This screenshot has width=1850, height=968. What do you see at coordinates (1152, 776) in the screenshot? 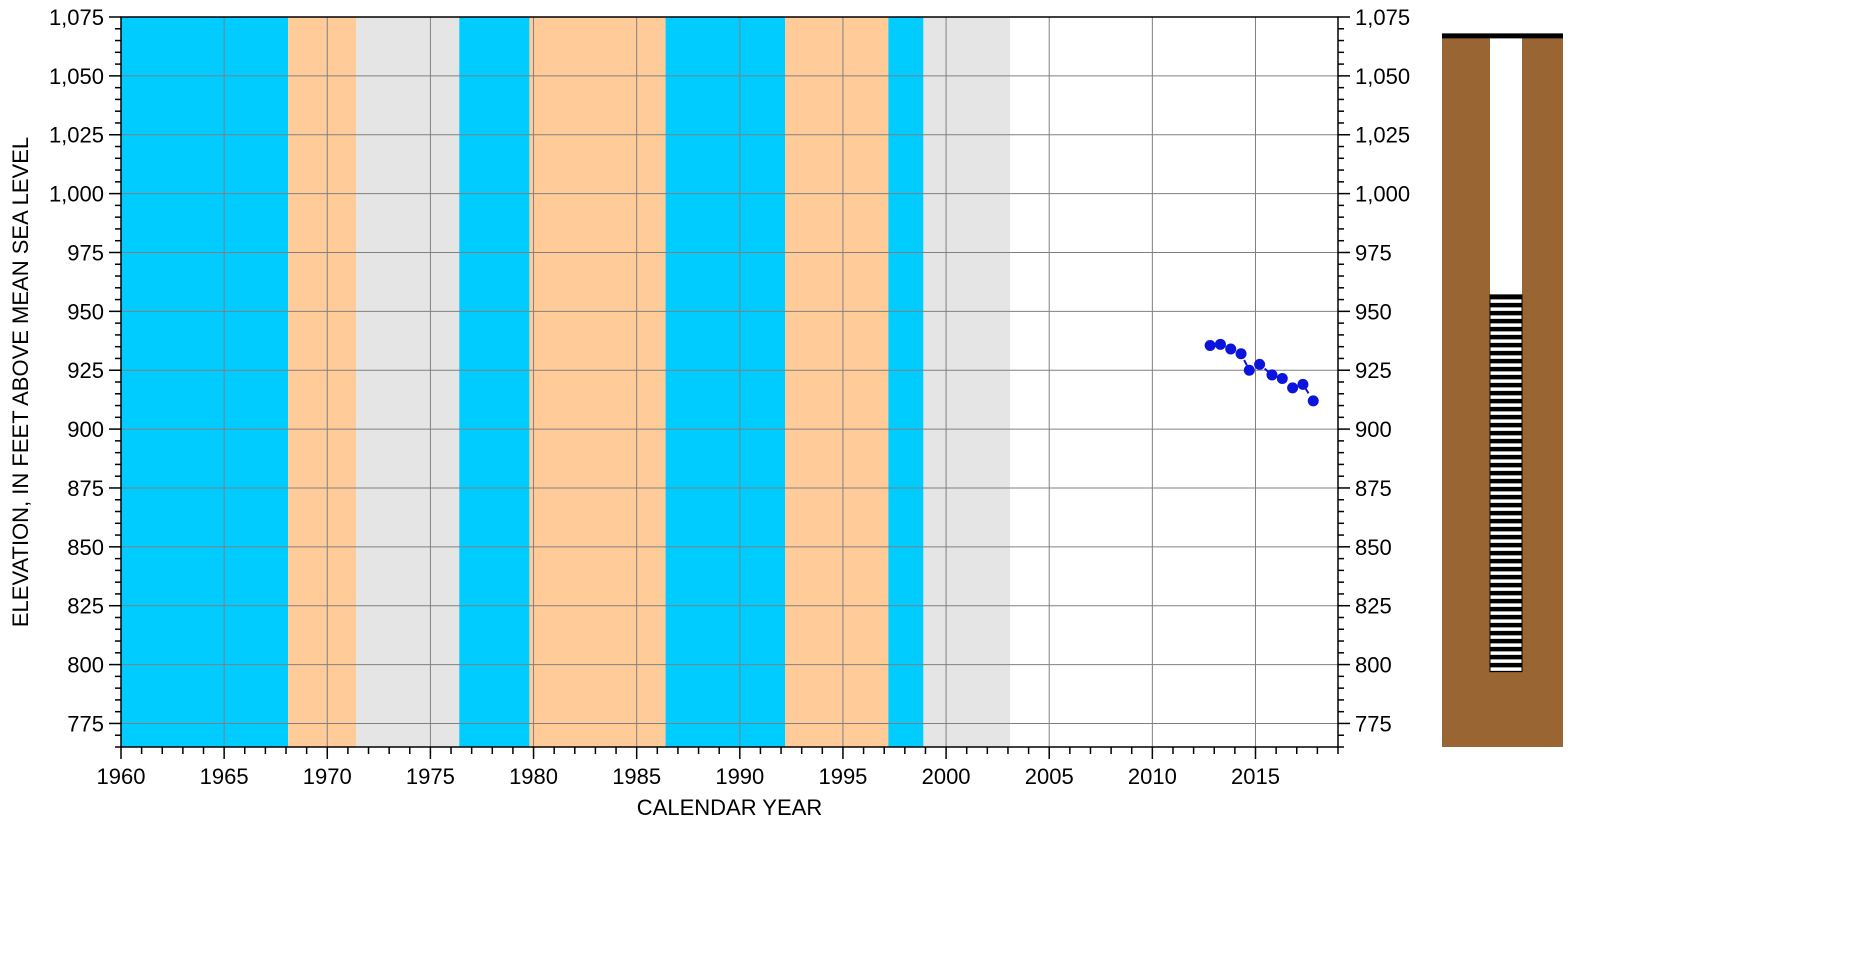
I see `x-tick-label: 2010` at bounding box center [1152, 776].